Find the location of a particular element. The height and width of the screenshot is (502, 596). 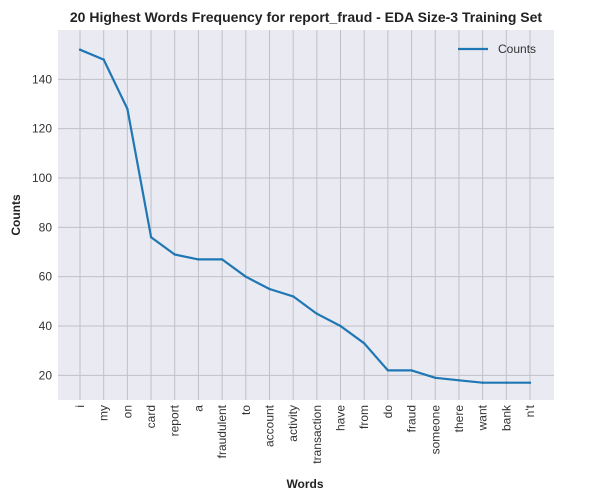

x-tick-label: a is located at coordinates (198, 408).